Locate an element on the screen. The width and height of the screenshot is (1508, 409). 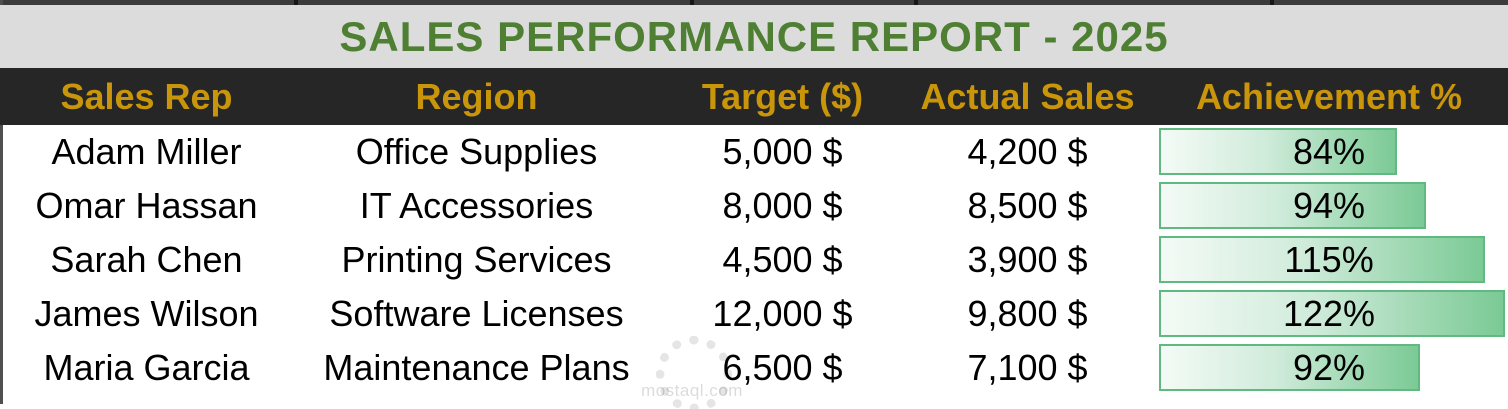
cell-region: IT Accessories is located at coordinates (476, 205).